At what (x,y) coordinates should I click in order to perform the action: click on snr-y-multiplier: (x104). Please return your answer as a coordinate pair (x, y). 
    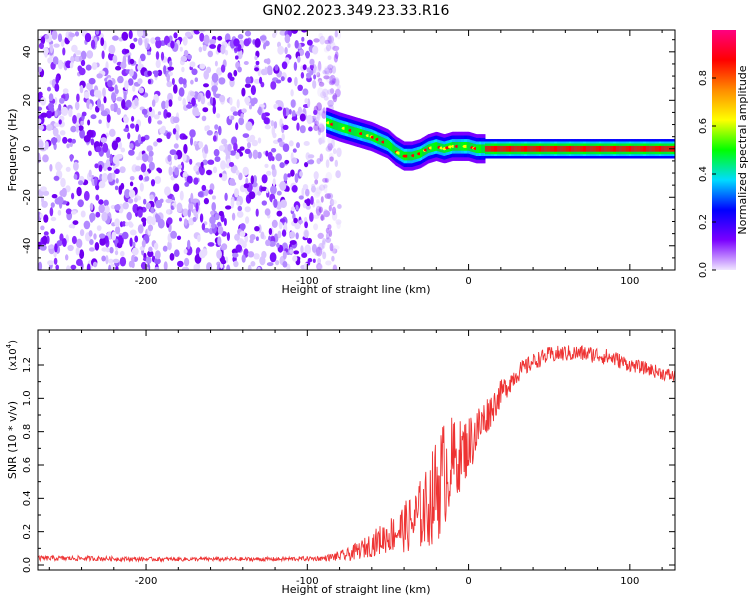
    Looking at the image, I should click on (12, 355).